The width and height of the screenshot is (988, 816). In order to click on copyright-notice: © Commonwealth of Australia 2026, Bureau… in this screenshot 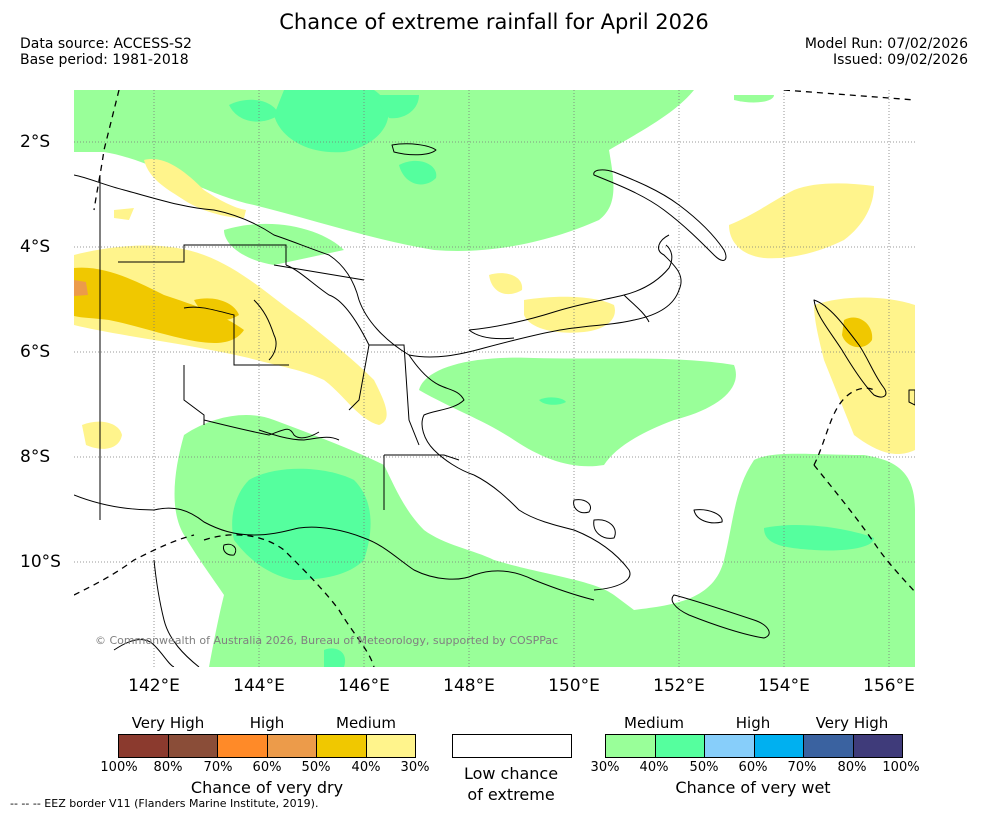, I will do `click(327, 640)`.